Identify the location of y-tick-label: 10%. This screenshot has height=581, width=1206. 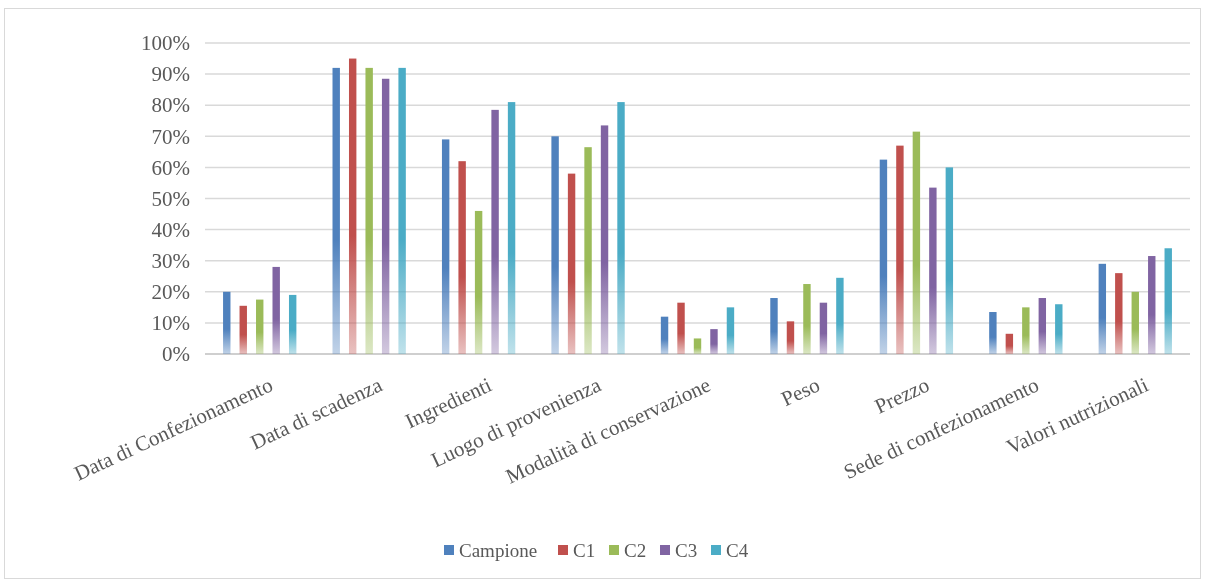
(170, 323).